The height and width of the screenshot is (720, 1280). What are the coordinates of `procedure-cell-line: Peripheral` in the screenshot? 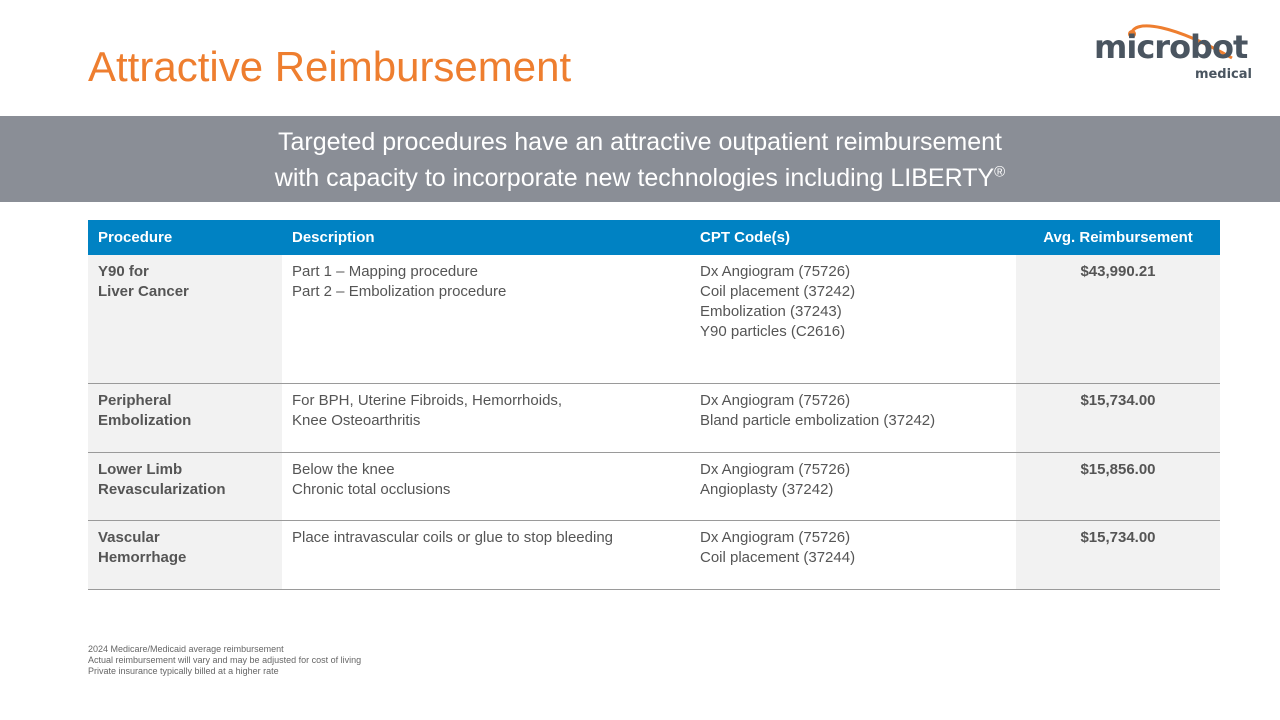 It's located at (135, 400).